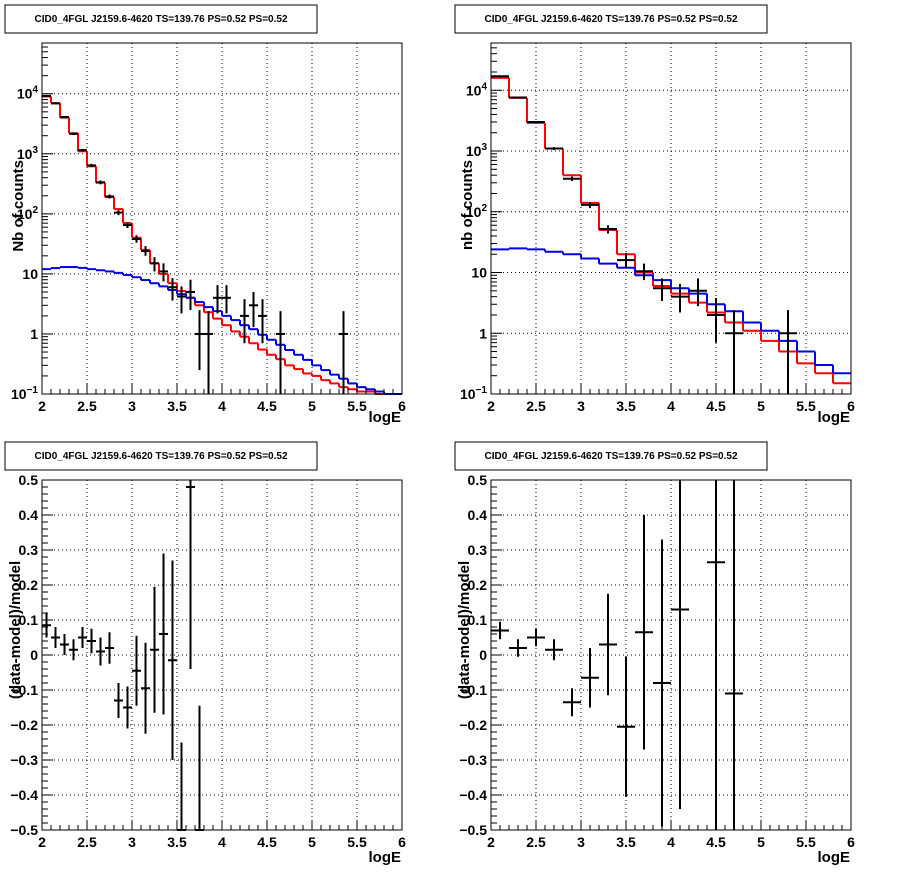  I want to click on y-axis-title: nb of counts, so click(467, 205).